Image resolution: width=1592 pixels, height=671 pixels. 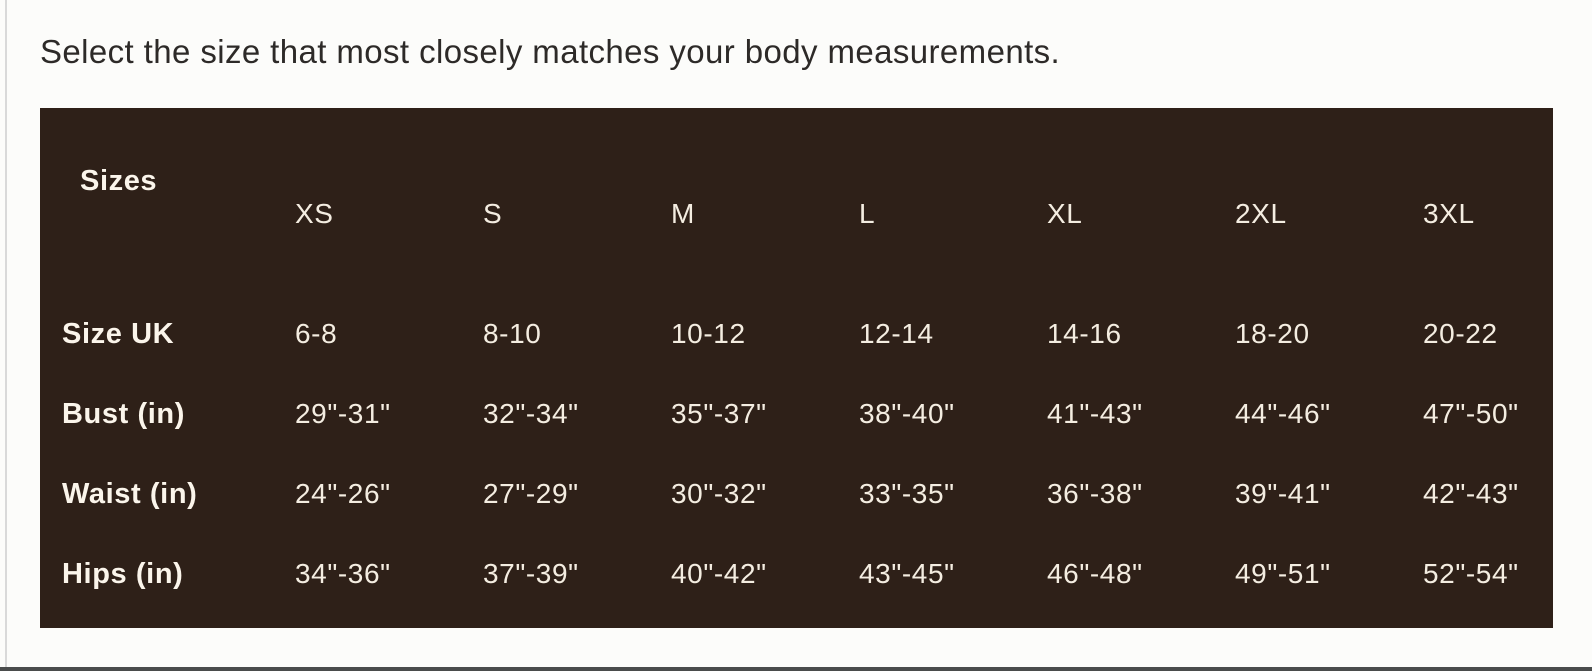 I want to click on row-label: Bust (in), so click(x=123, y=414).